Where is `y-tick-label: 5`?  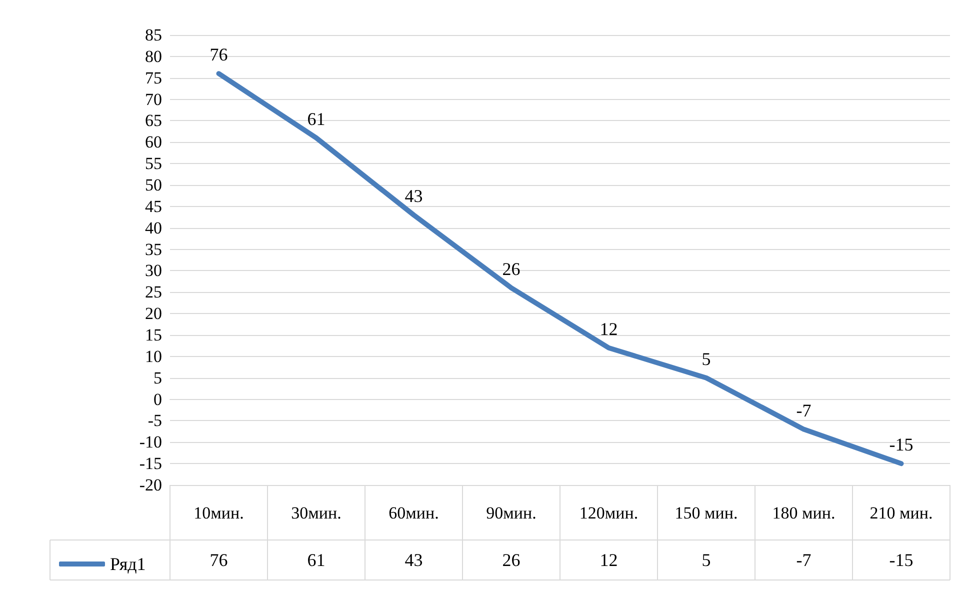
y-tick-label: 5 is located at coordinates (158, 378).